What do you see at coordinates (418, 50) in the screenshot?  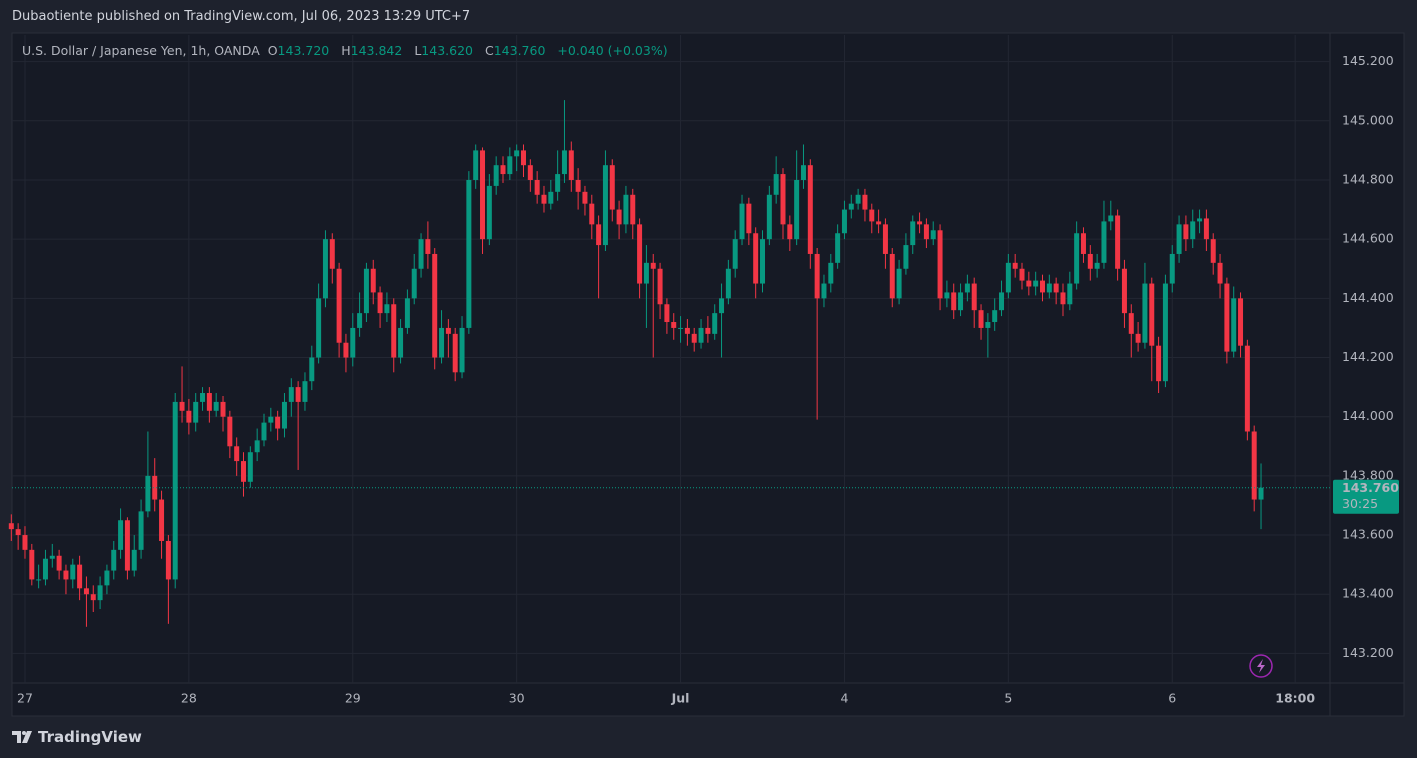 I see `legend-key: L` at bounding box center [418, 50].